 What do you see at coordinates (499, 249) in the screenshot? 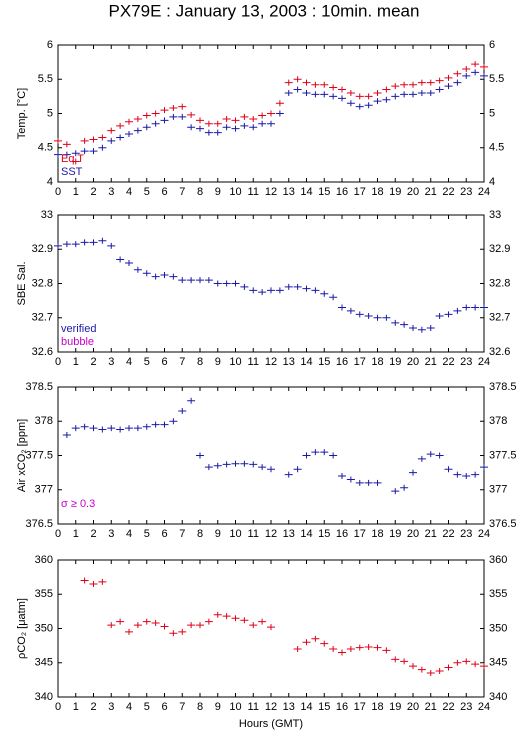
I see `y-tick-label: 32.9` at bounding box center [499, 249].